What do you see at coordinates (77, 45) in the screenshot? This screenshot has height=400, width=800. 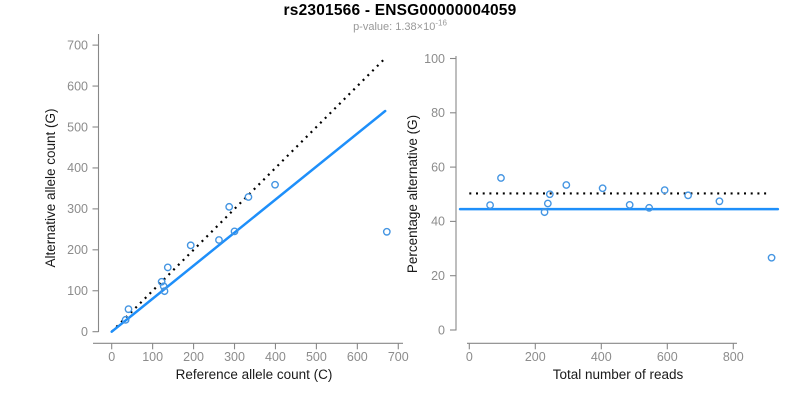 I see `y-tick-label: 700` at bounding box center [77, 45].